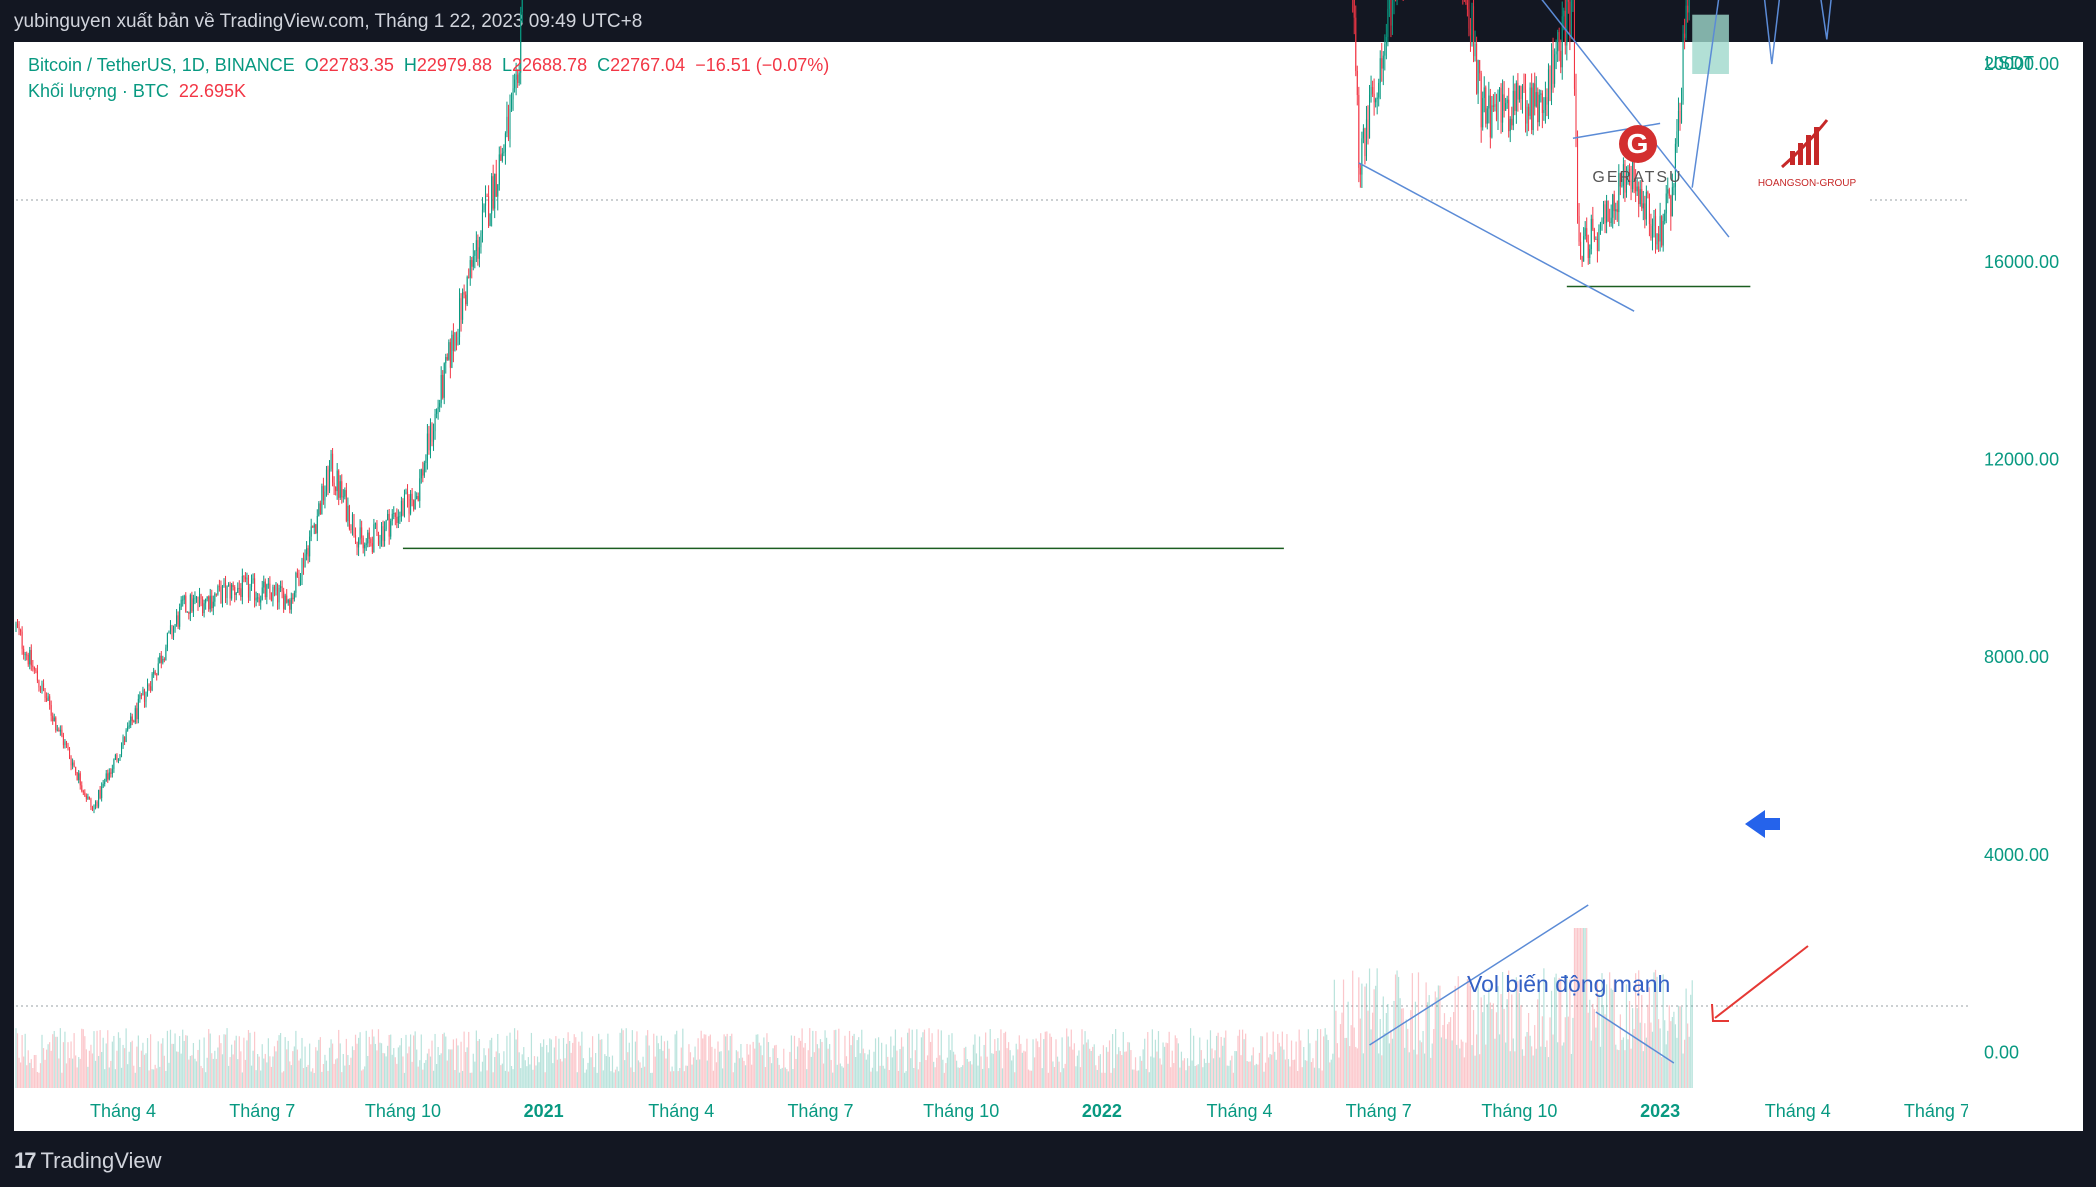 Image resolution: width=2096 pixels, height=1187 pixels. What do you see at coordinates (98, 91) in the screenshot?
I see `volume-label: Khối lượng · BTC` at bounding box center [98, 91].